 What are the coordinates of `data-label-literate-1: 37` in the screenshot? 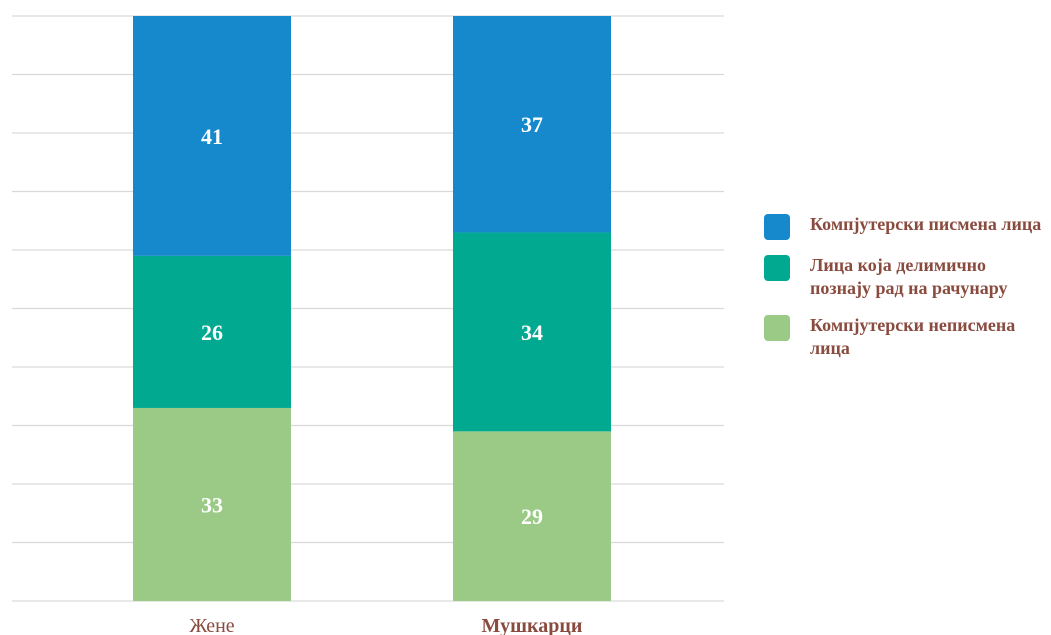 It's located at (532, 124).